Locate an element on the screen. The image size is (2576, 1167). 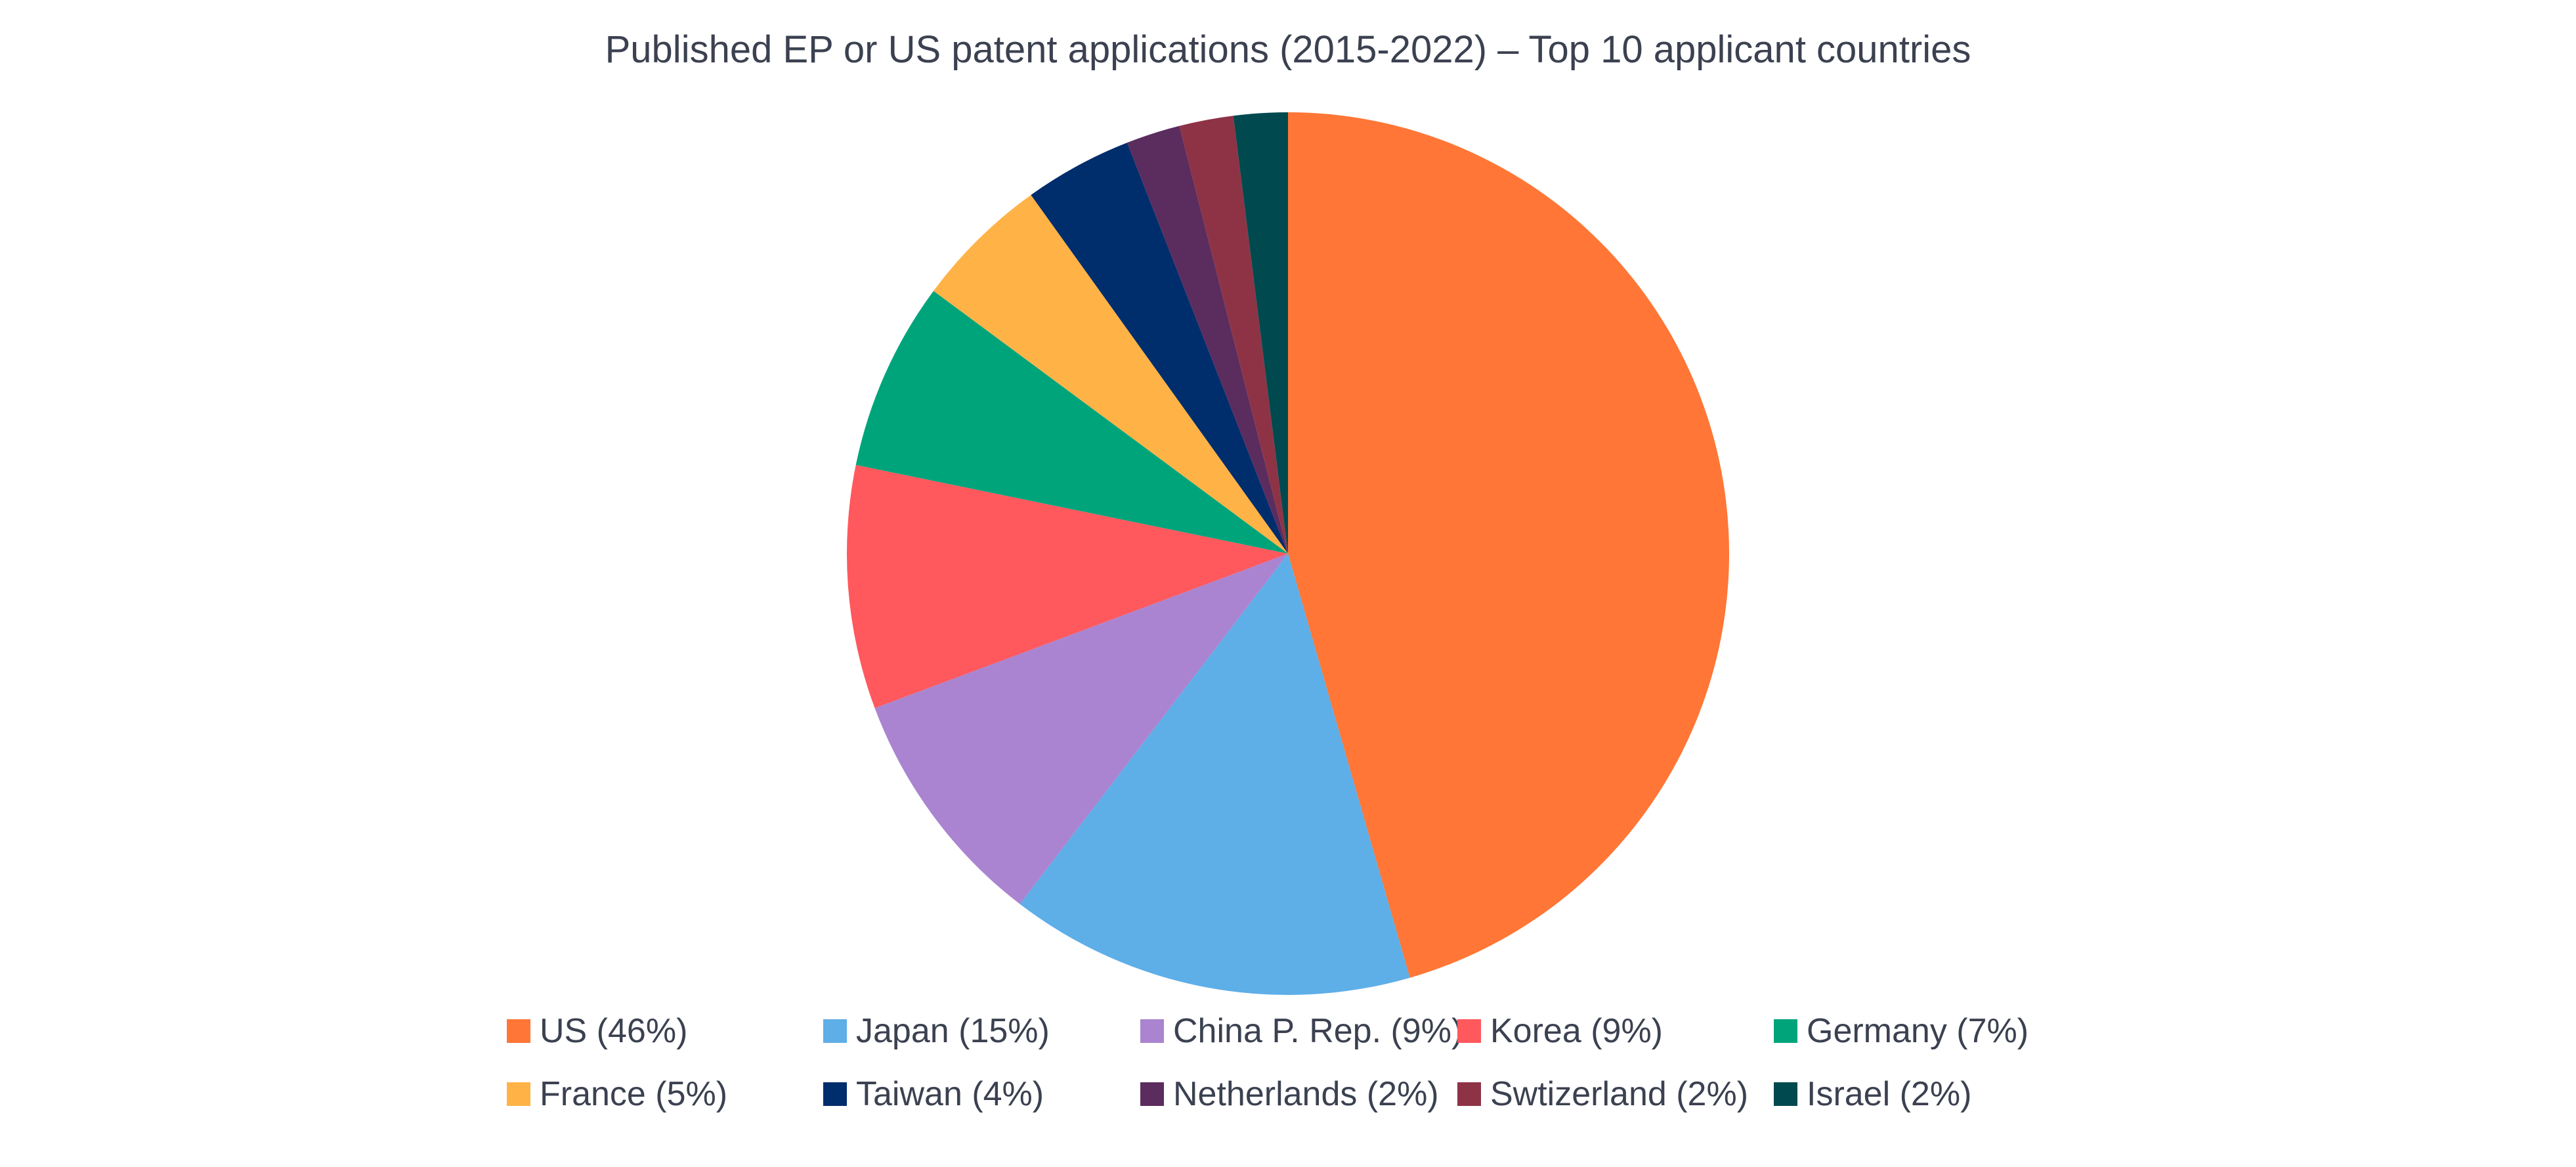
legend-label: Swtizerland (2%) is located at coordinates (1619, 1094).